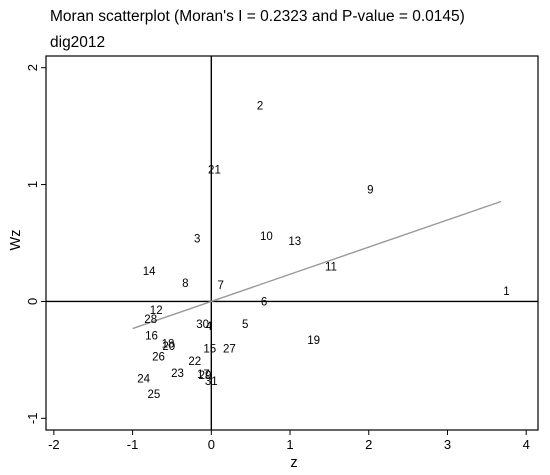 The width and height of the screenshot is (550, 475). I want to click on point-label-29: 29, so click(205, 376).